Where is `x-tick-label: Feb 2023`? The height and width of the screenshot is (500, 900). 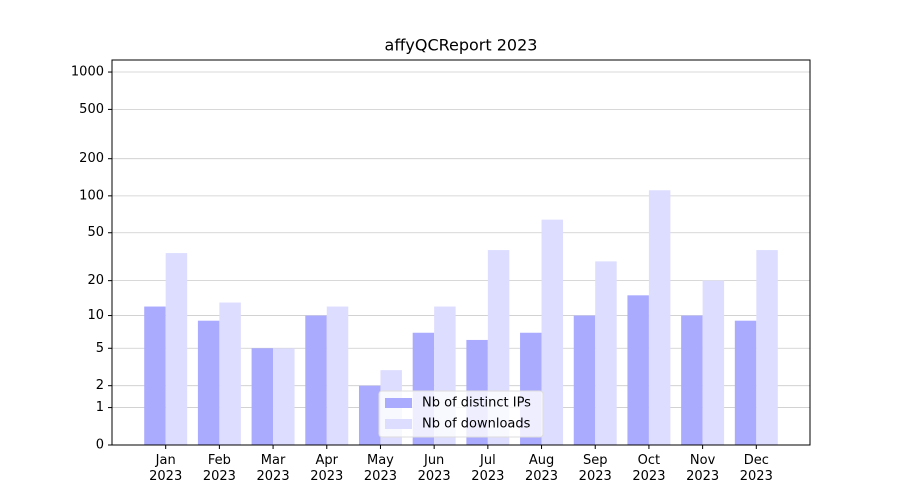 x-tick-label: Feb 2023 is located at coordinates (219, 468).